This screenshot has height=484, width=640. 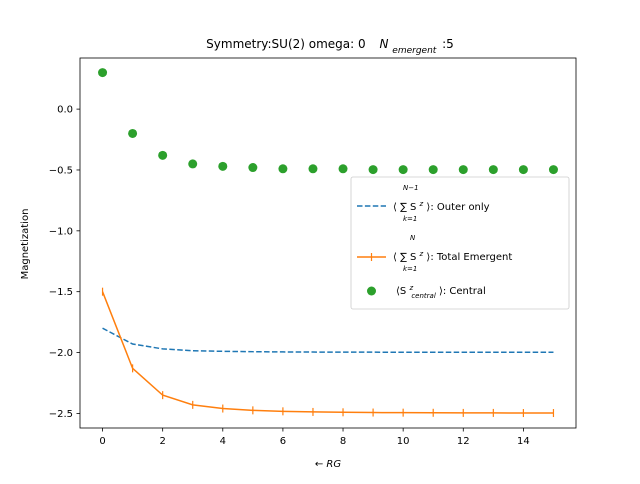 I want to click on y-tick-label-4: −2.0, so click(x=61, y=353).